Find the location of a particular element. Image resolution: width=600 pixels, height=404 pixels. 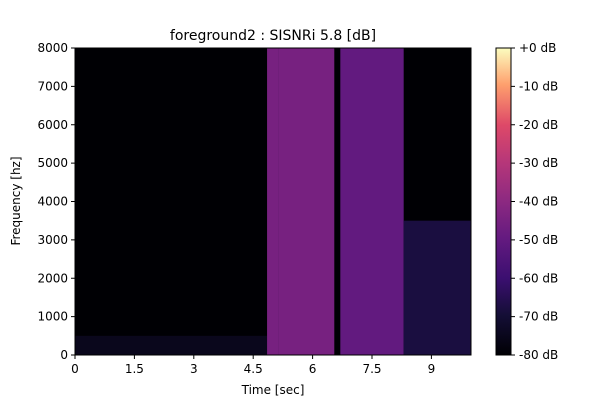

x-tick-label: 7.5 is located at coordinates (371, 369).